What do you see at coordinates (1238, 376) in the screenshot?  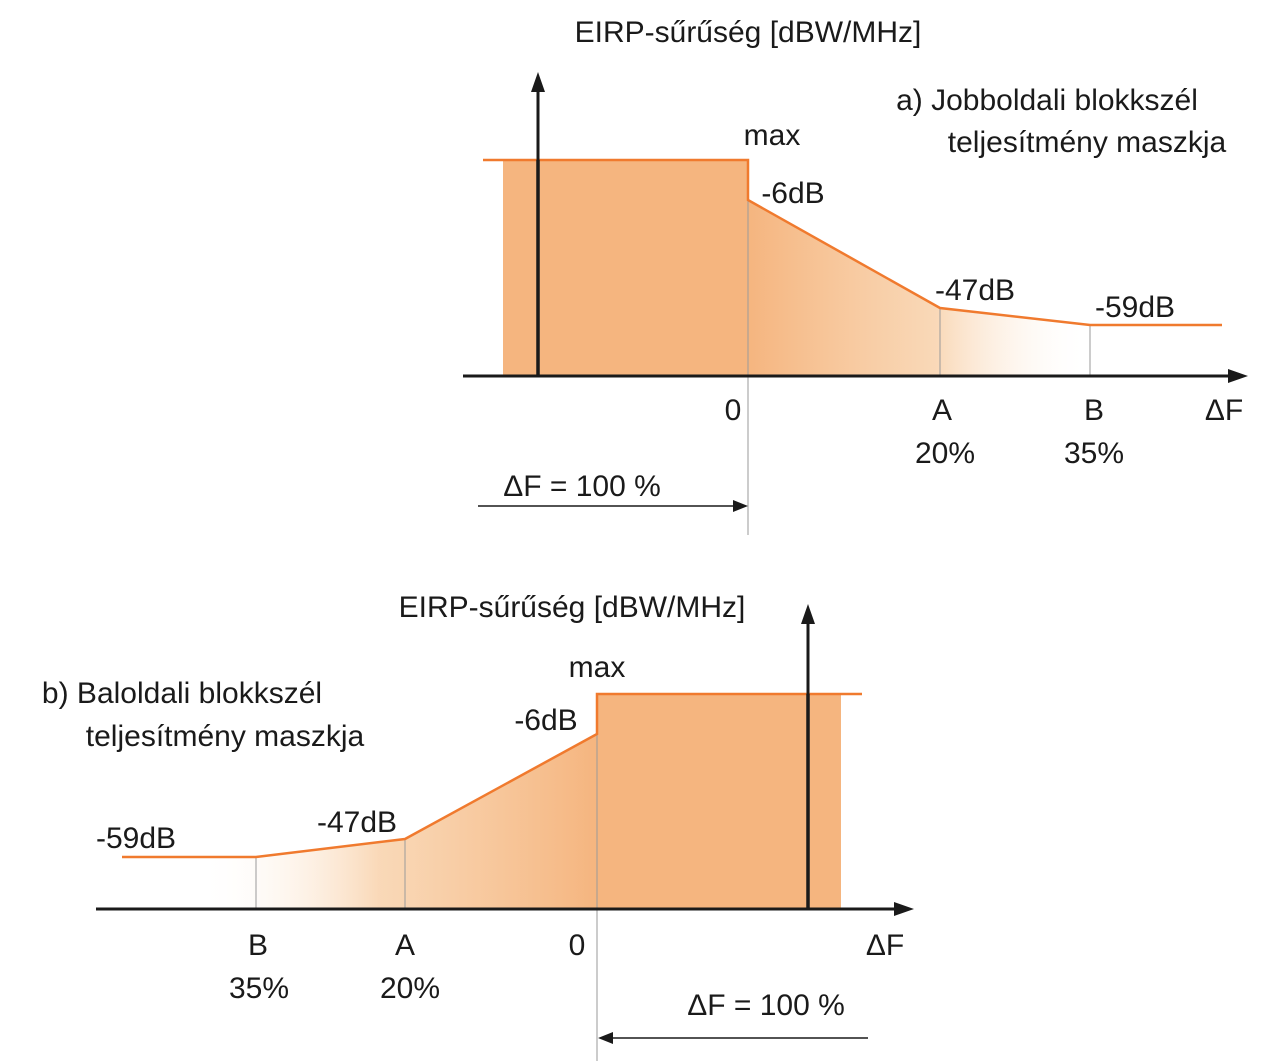 I see `x-axis-a-arrow` at bounding box center [1238, 376].